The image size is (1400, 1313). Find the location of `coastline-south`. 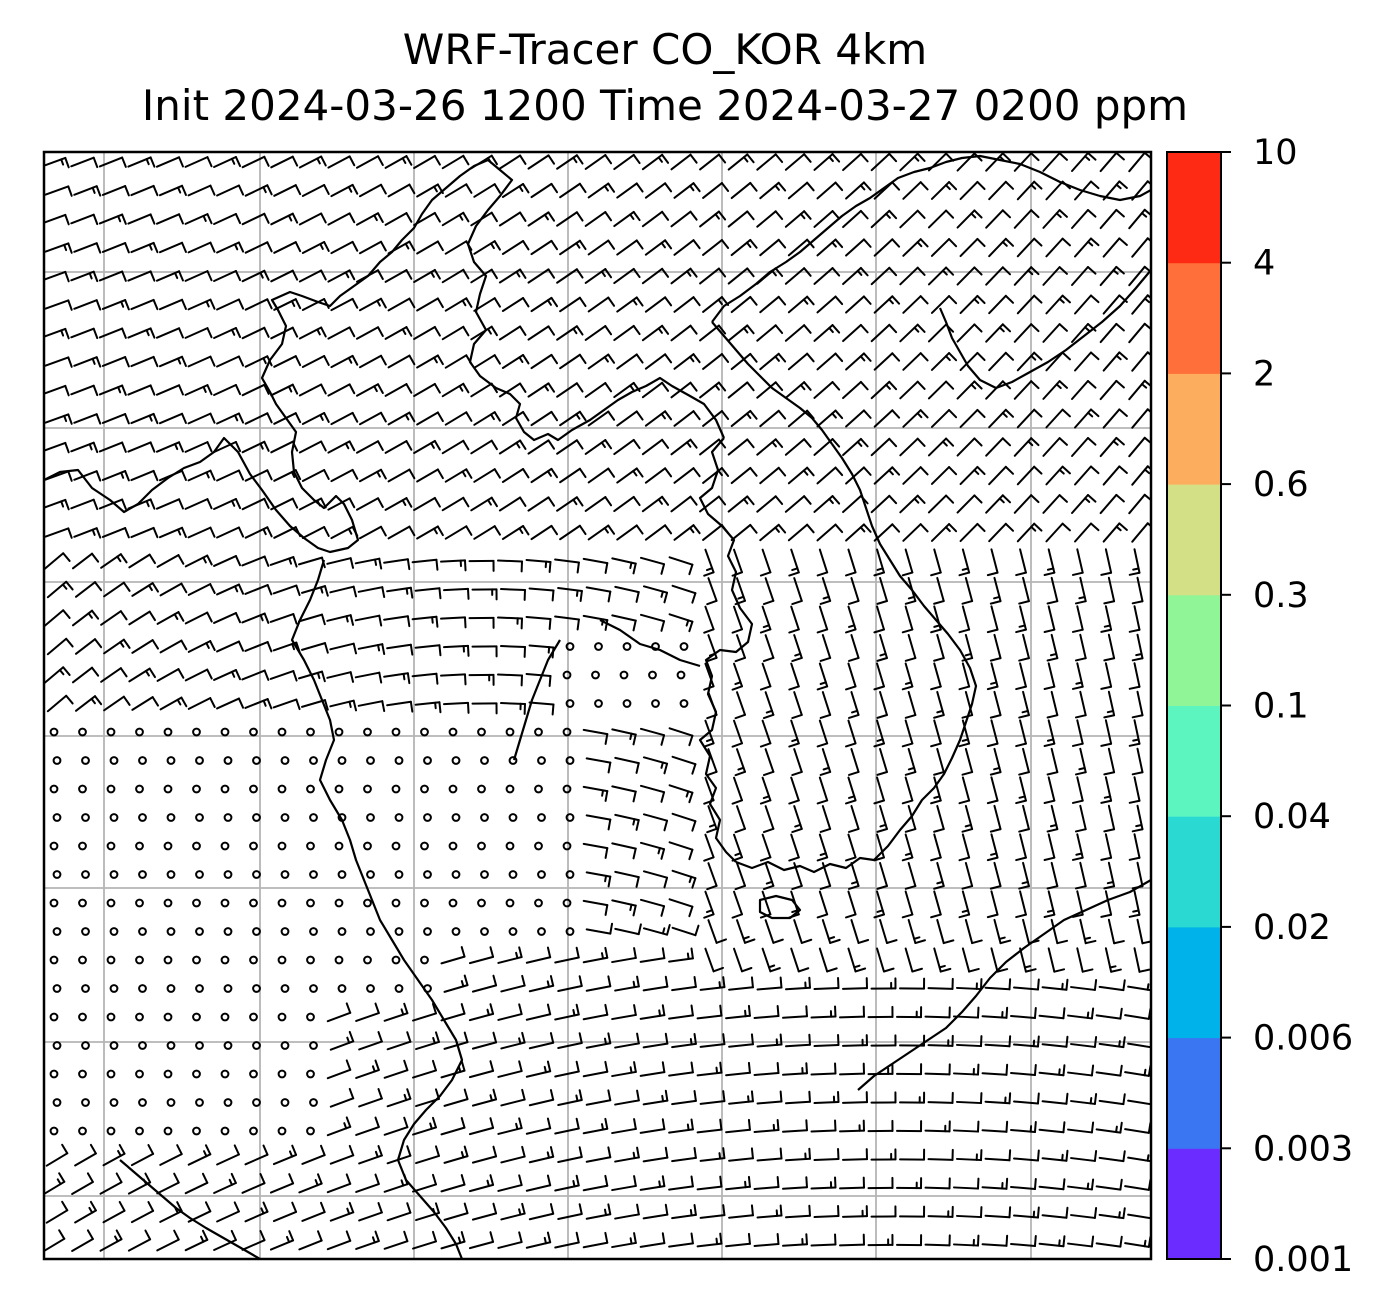

coastline-south is located at coordinates (190, 1209).